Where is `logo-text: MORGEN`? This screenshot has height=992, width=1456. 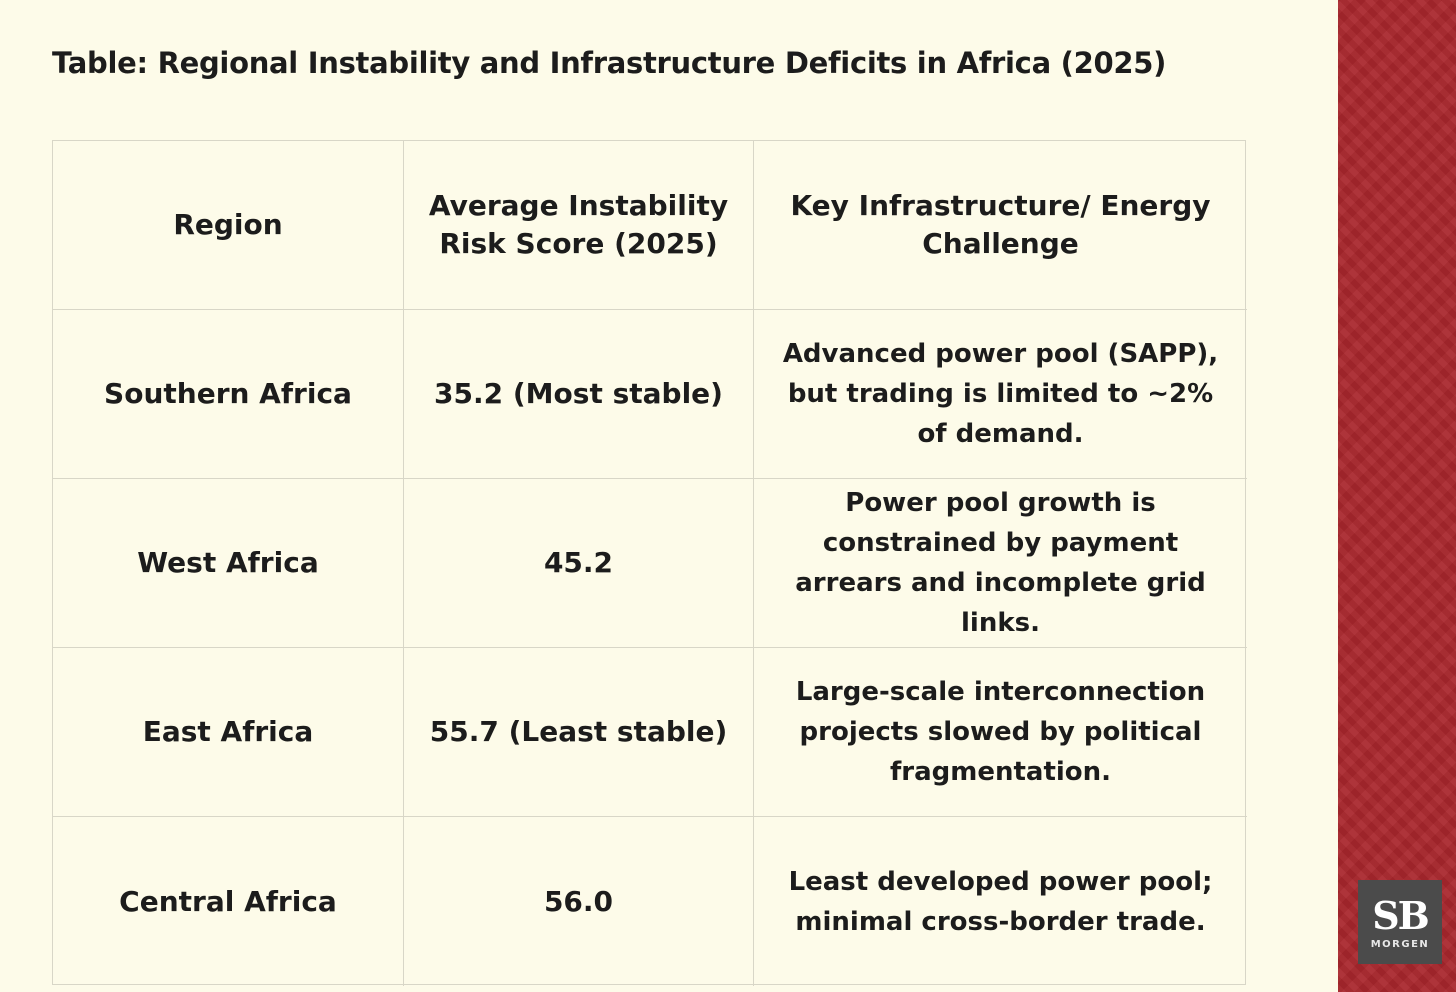 logo-text: MORGEN is located at coordinates (1400, 944).